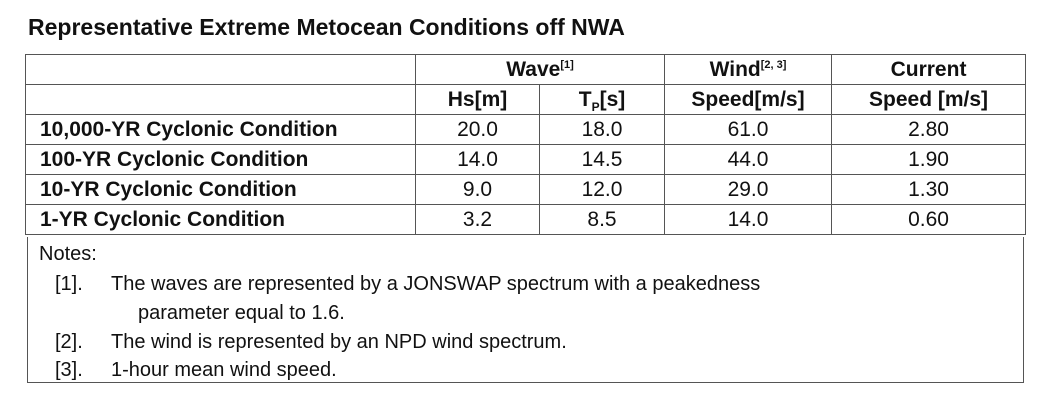 The image size is (1050, 420). I want to click on row-label: 10-YR Cyclonic Condition, so click(220, 189).